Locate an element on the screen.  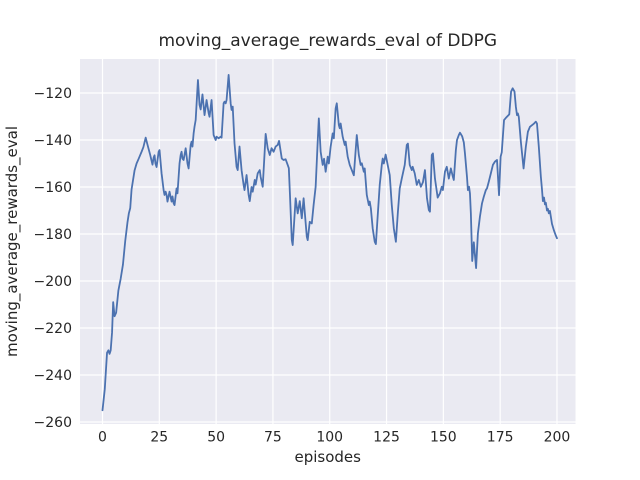
y-tick-label: −200 is located at coordinates (53, 282).